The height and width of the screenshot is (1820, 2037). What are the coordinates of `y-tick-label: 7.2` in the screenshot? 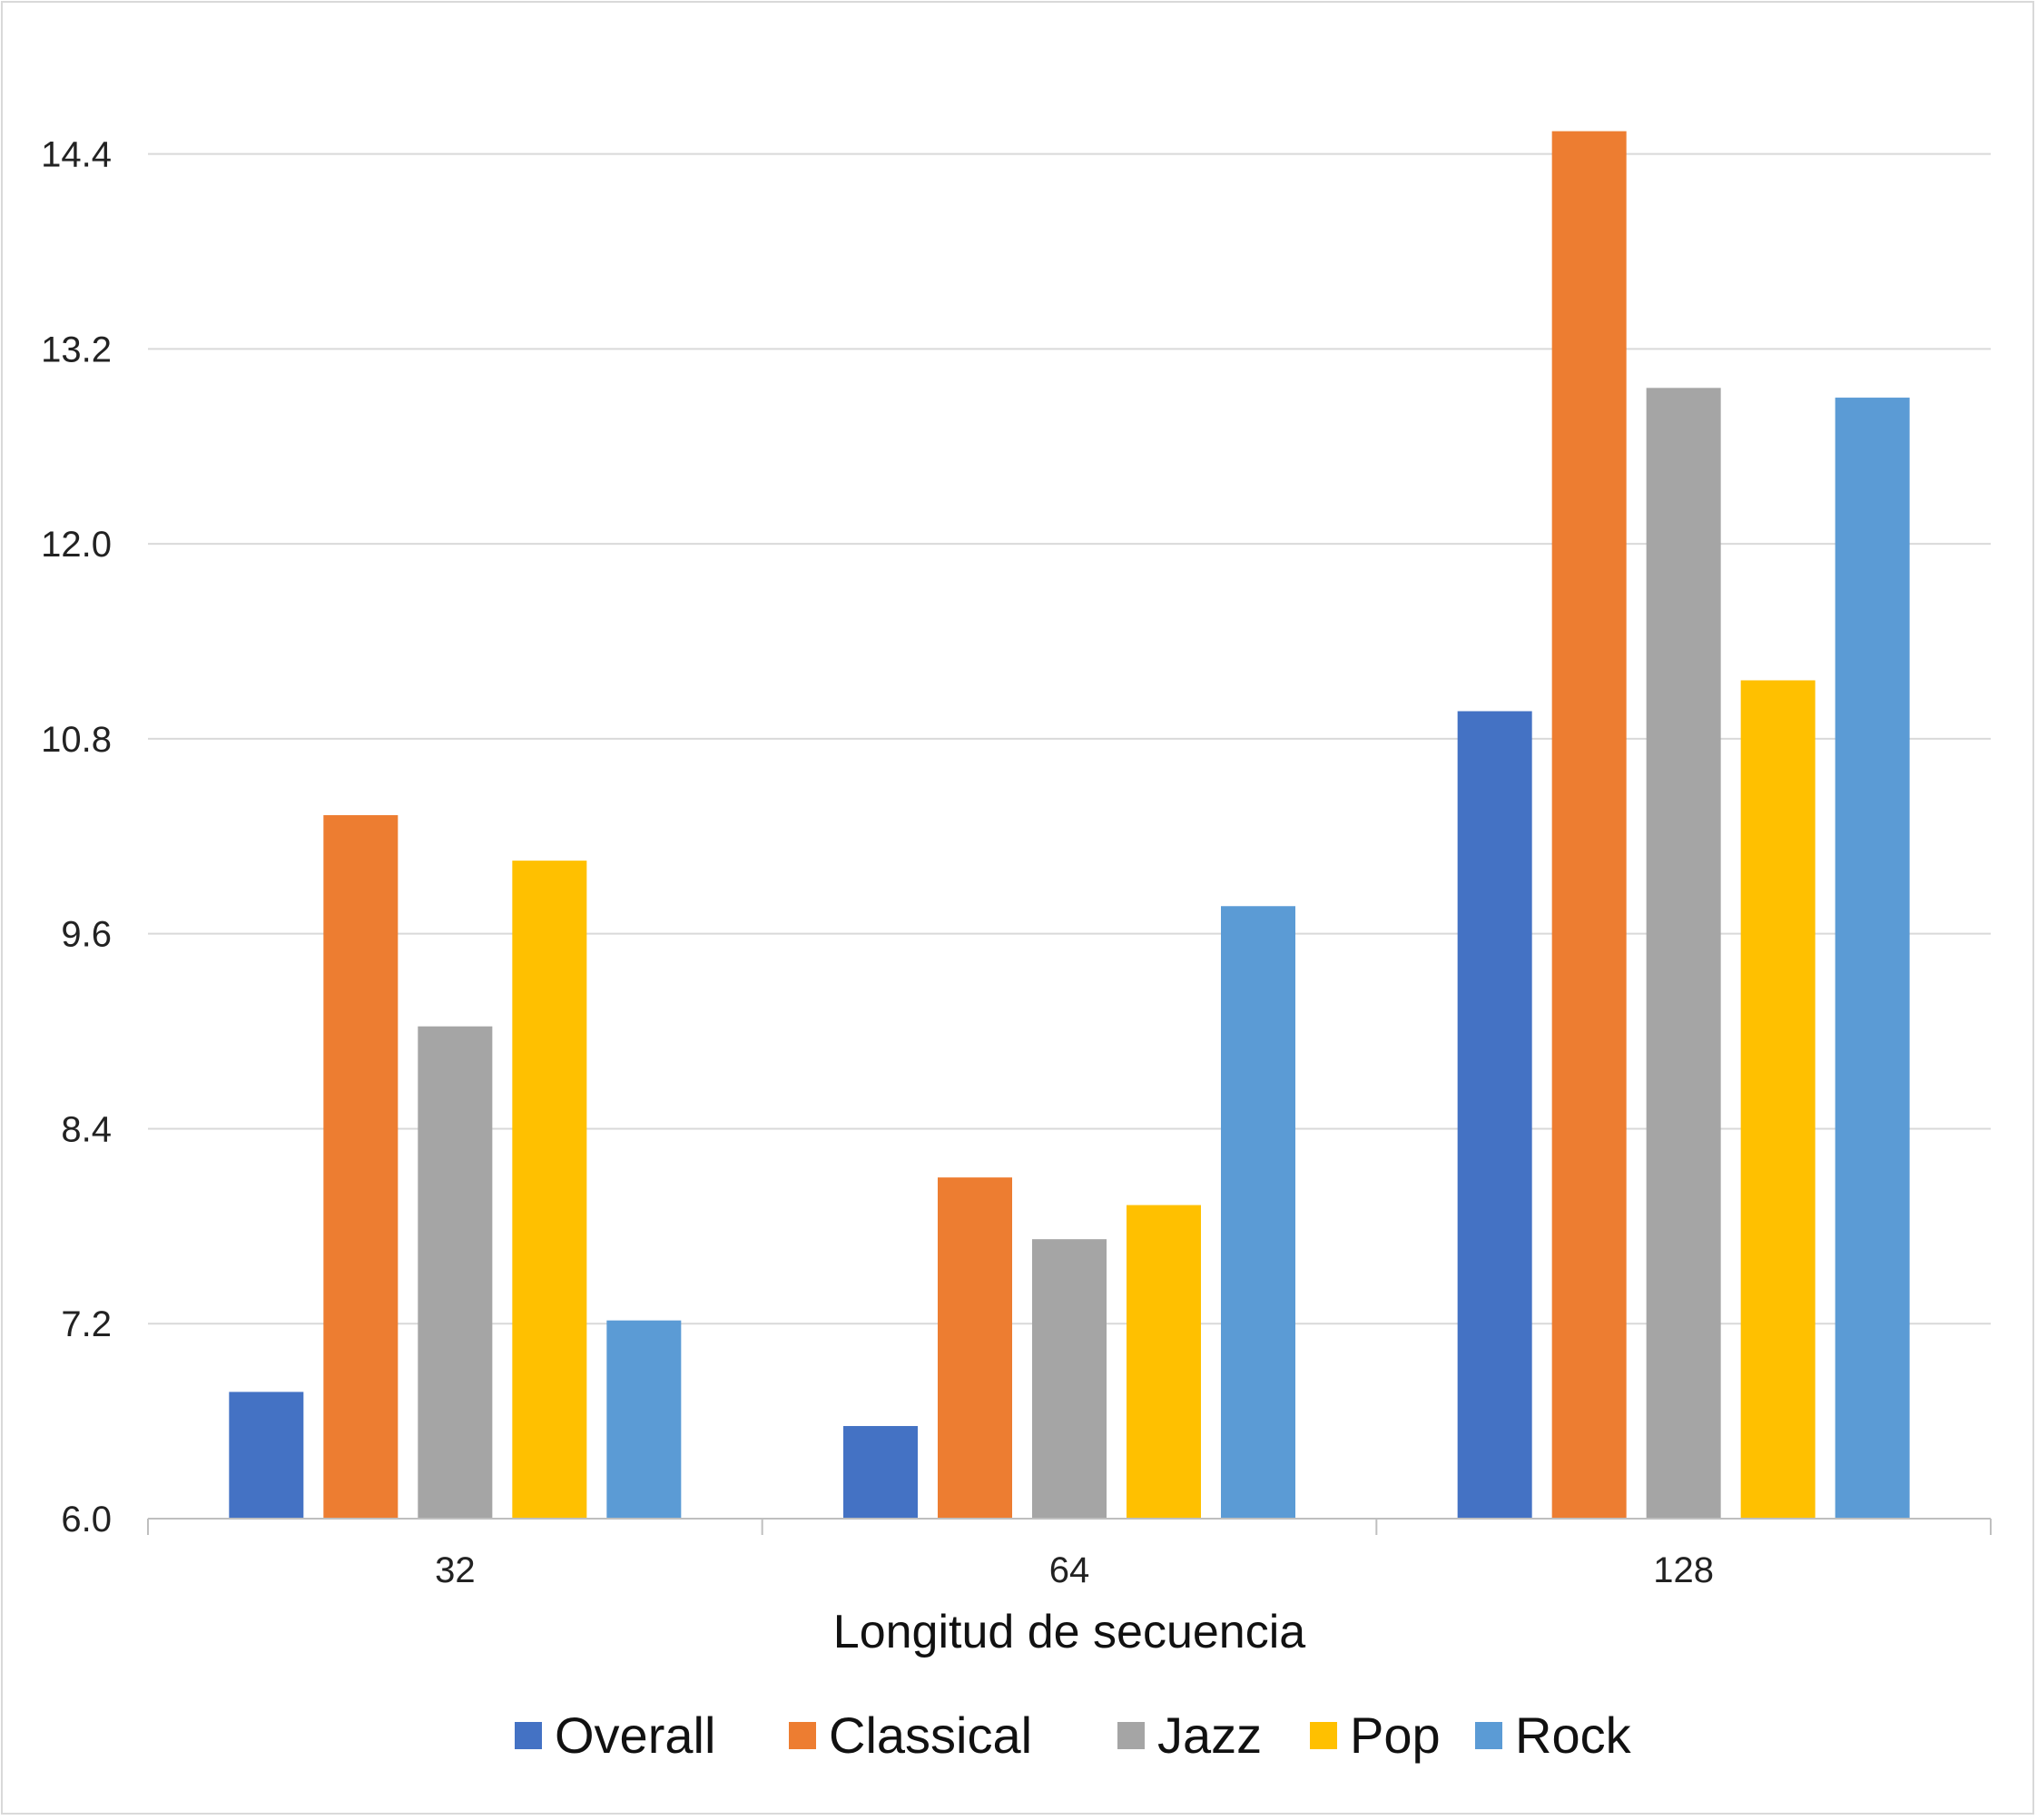 It's located at (86, 1324).